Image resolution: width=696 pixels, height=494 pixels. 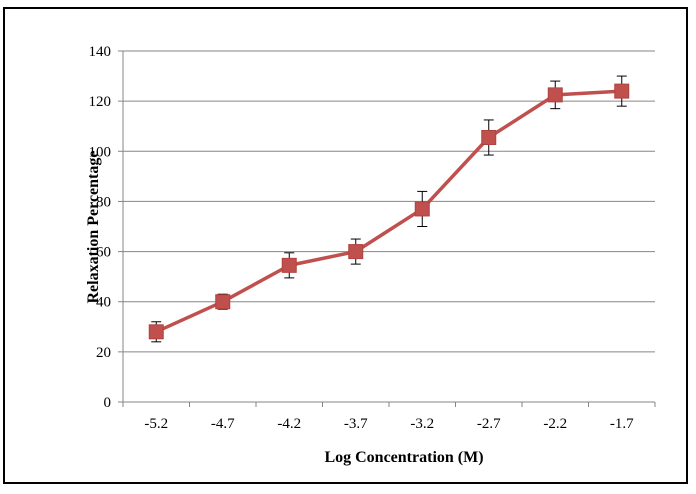 What do you see at coordinates (403, 457) in the screenshot?
I see `x-axis-title: Log Concentration (M)` at bounding box center [403, 457].